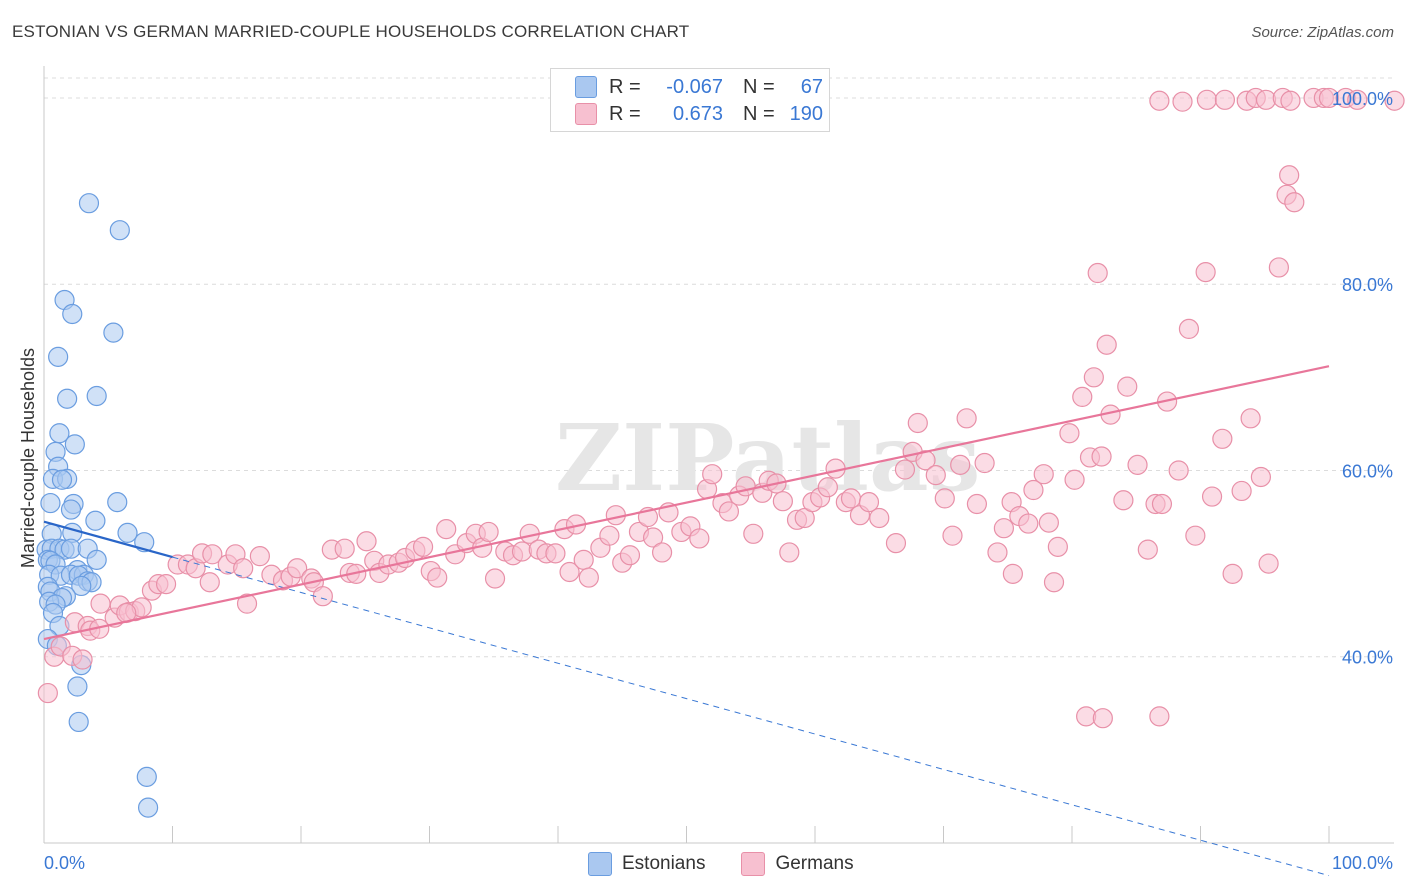 Image resolution: width=1406 pixels, height=892 pixels. I want to click on legend-r-value: 0.673, so click(697, 113).